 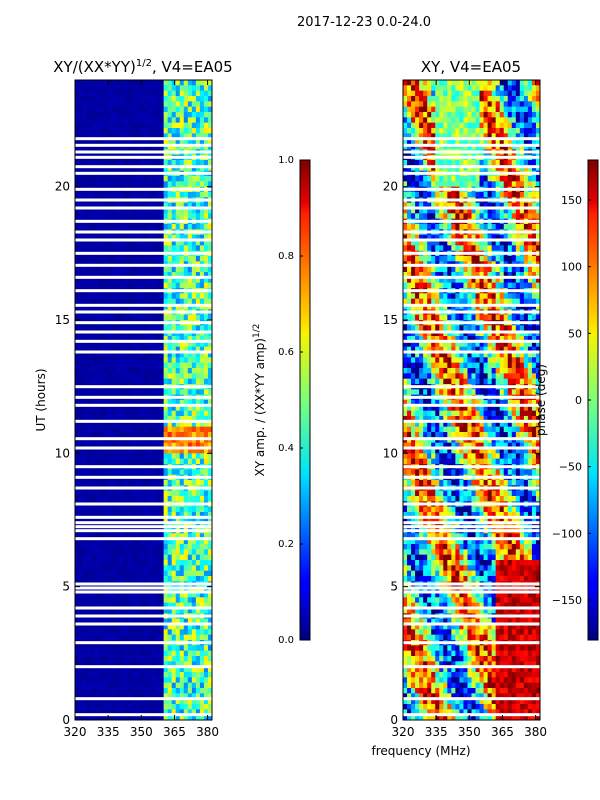 What do you see at coordinates (192, 67) in the screenshot?
I see `amplitude-title-suffix: , V4=EA05` at bounding box center [192, 67].